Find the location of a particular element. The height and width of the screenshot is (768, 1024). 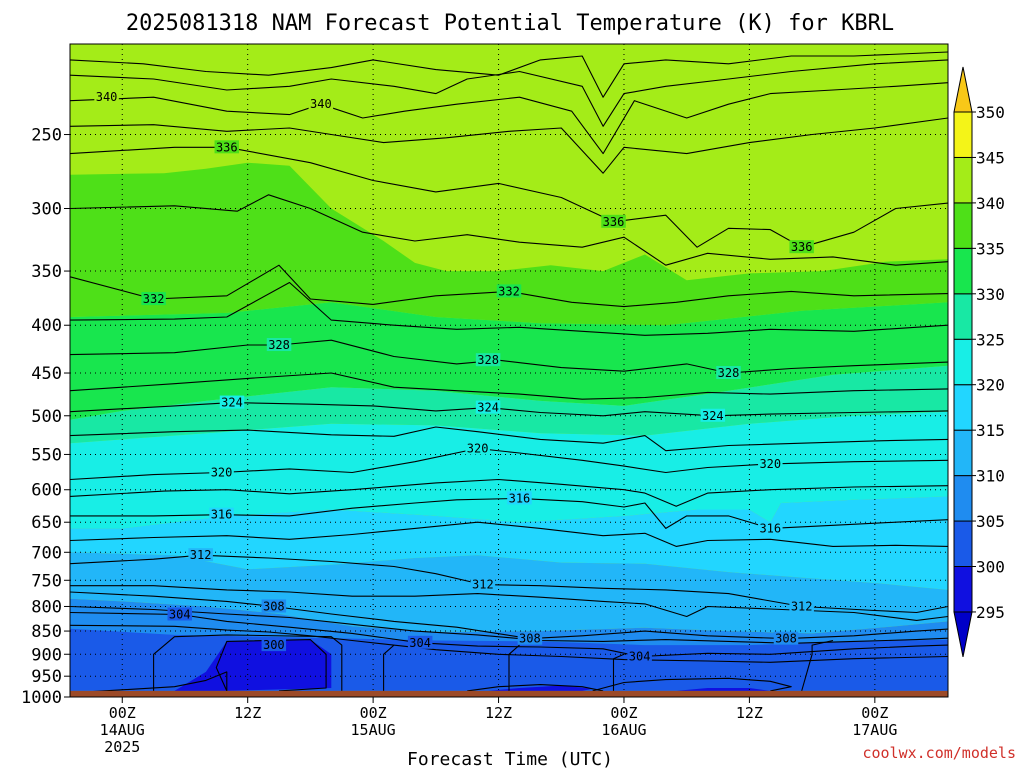

colorbar-tick-label: 310 is located at coordinates (990, 476).